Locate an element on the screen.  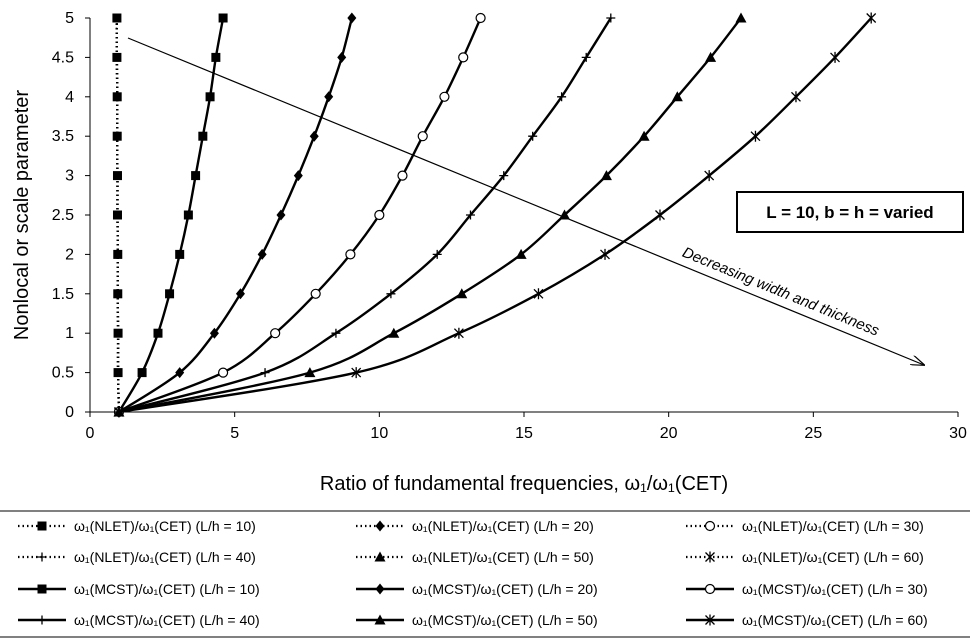
legend-label: ω₁(NLET)/ω₁(CET) (L/h = 60) is located at coordinates (833, 557).